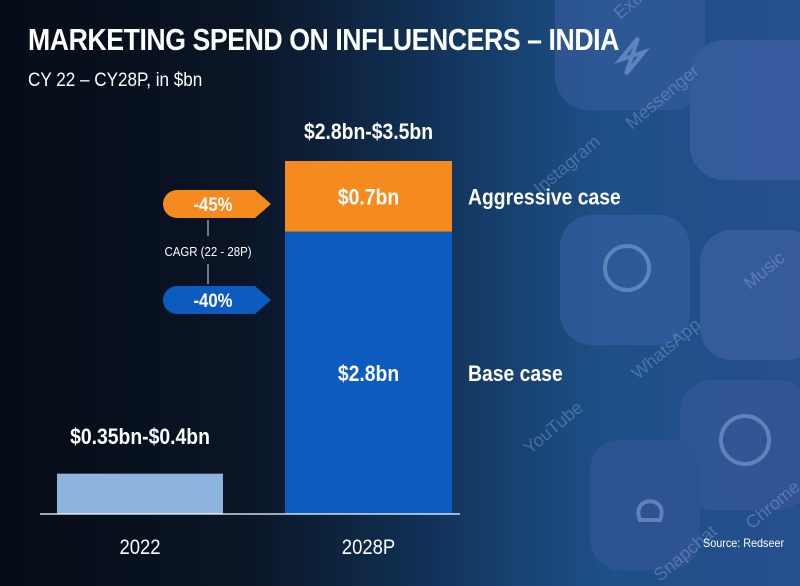 Image resolution: width=800 pixels, height=586 pixels. I want to click on bar-2028p-base, so click(368, 372).